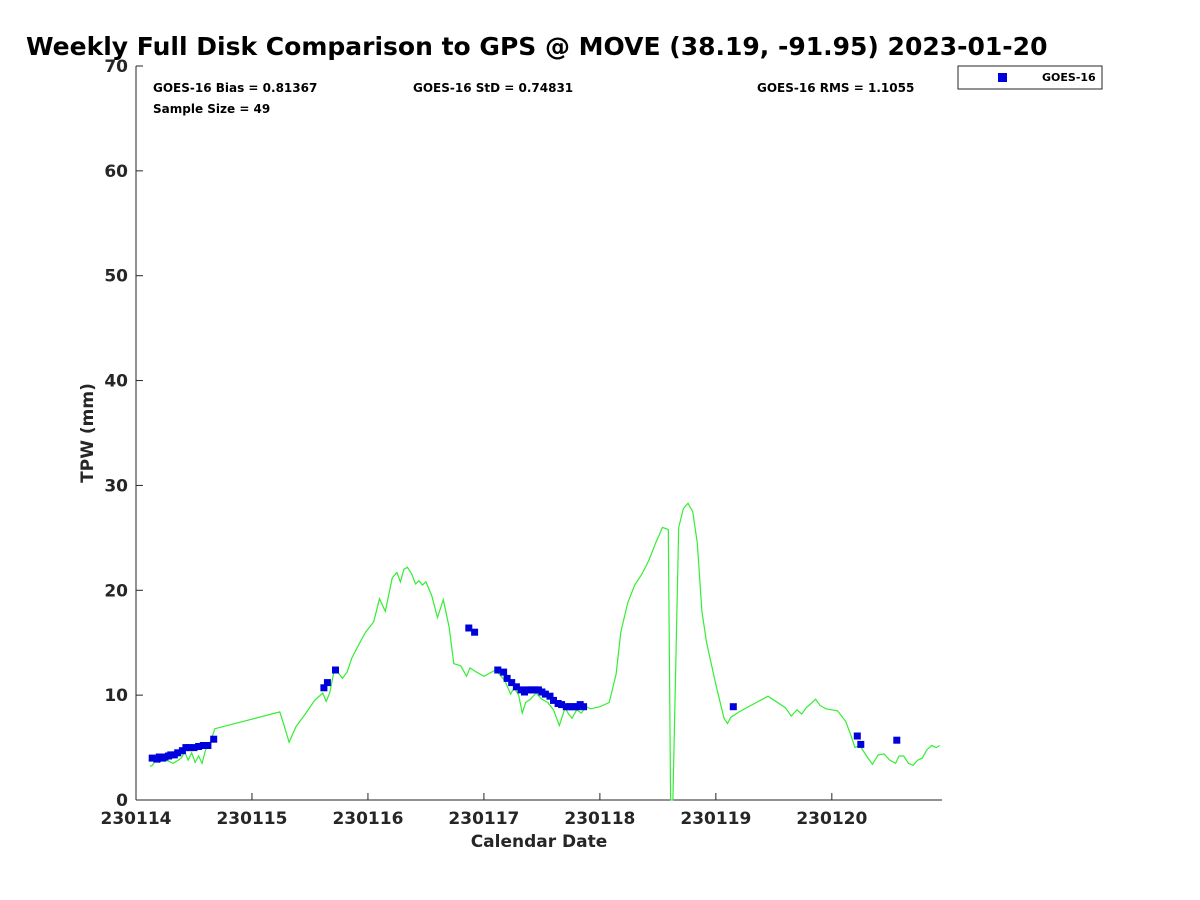 This screenshot has height=900, width=1200. What do you see at coordinates (1002, 77) in the screenshot?
I see `legend-marker-goes16` at bounding box center [1002, 77].